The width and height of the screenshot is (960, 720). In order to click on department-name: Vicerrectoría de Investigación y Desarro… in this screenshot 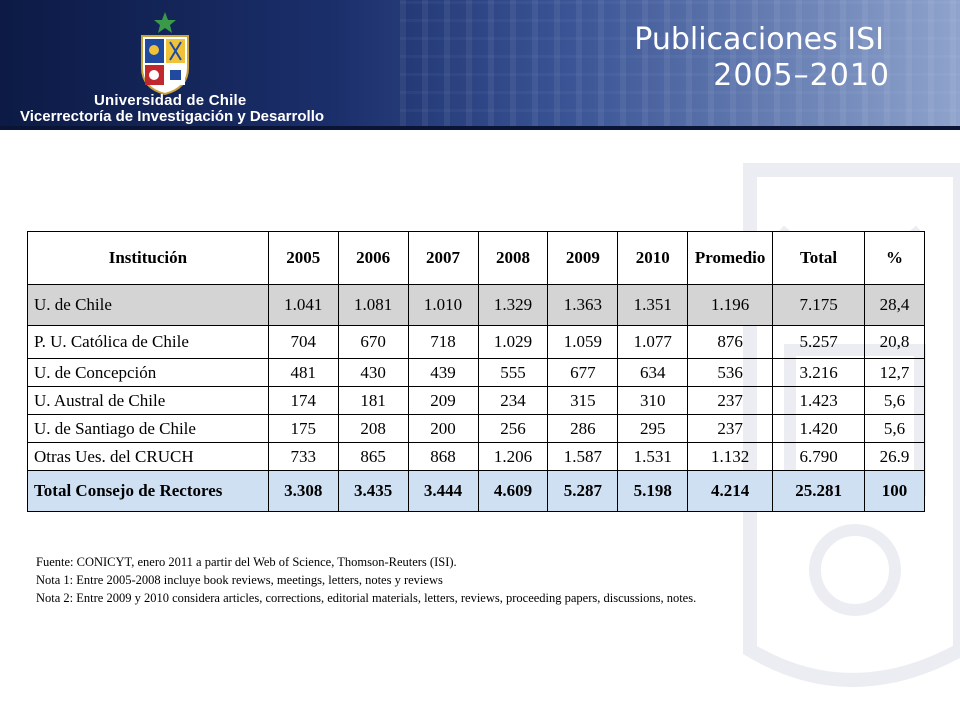, I will do `click(172, 116)`.